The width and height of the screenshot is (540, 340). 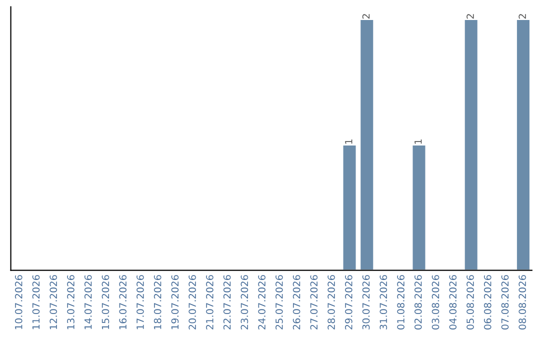 I want to click on x-tick-label: 01.08.2026, so click(x=400, y=302).